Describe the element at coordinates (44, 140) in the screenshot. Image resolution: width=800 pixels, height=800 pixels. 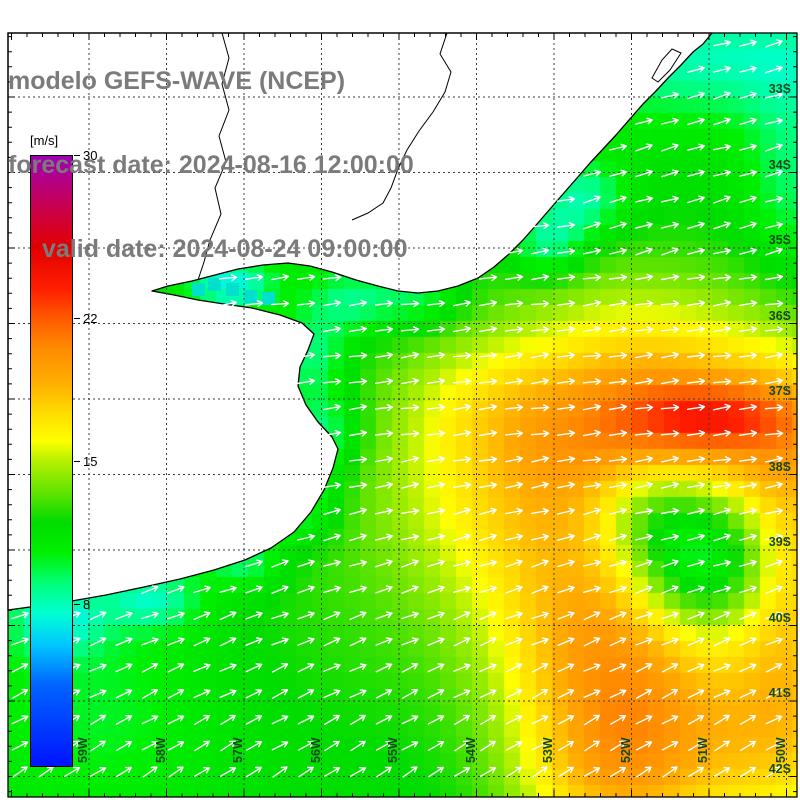
I see `legend-unit-label: [m/s]` at that location.